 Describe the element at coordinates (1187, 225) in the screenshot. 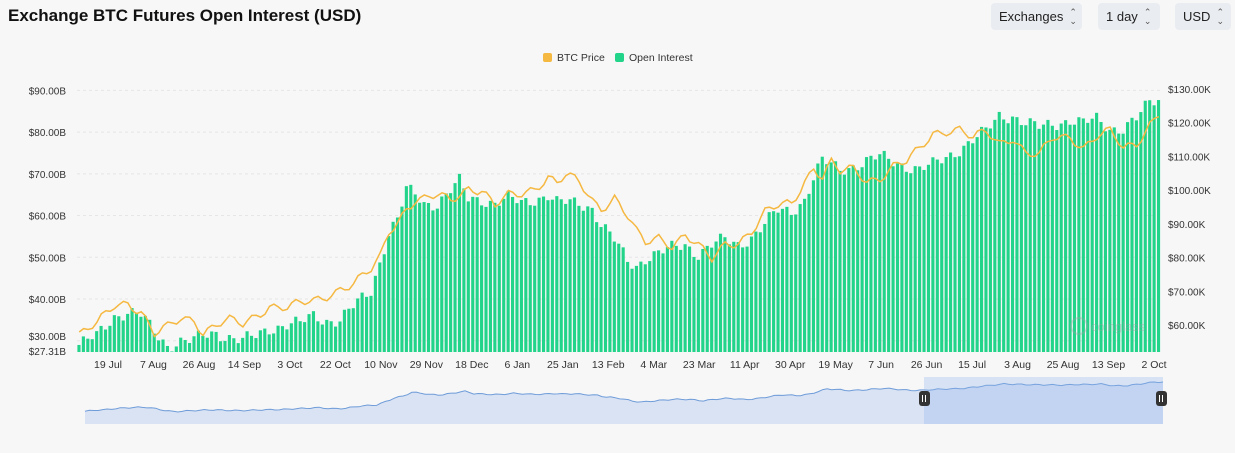

I see `right-axis-tick-label: $90.00K` at that location.